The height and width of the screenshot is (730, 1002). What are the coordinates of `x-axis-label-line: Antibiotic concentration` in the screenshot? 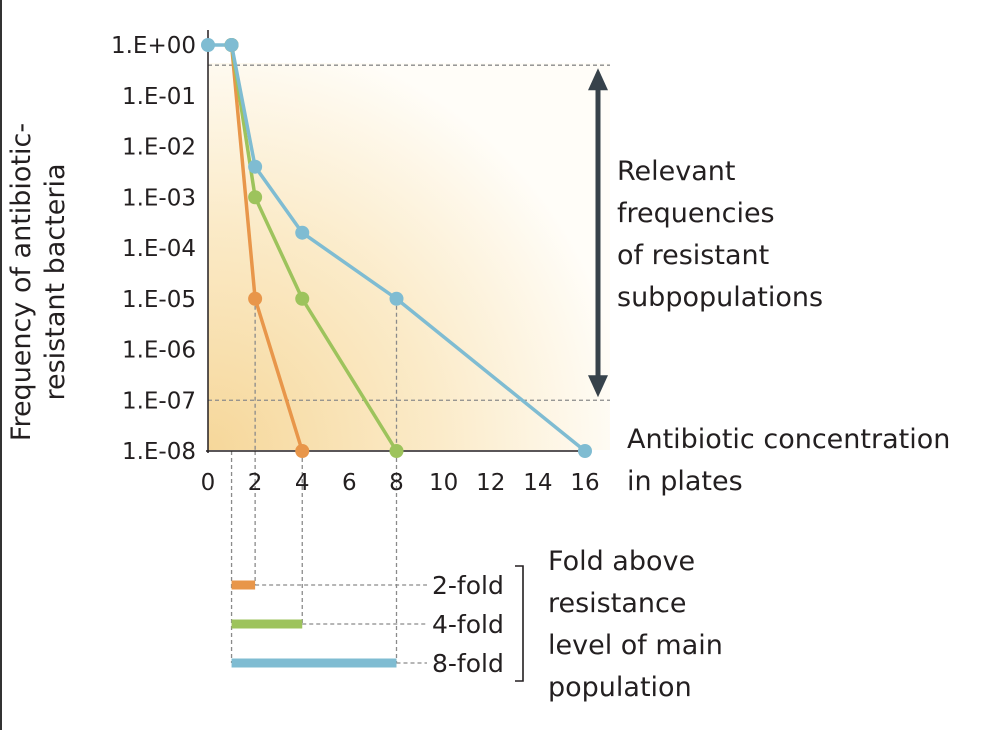 It's located at (788, 439).